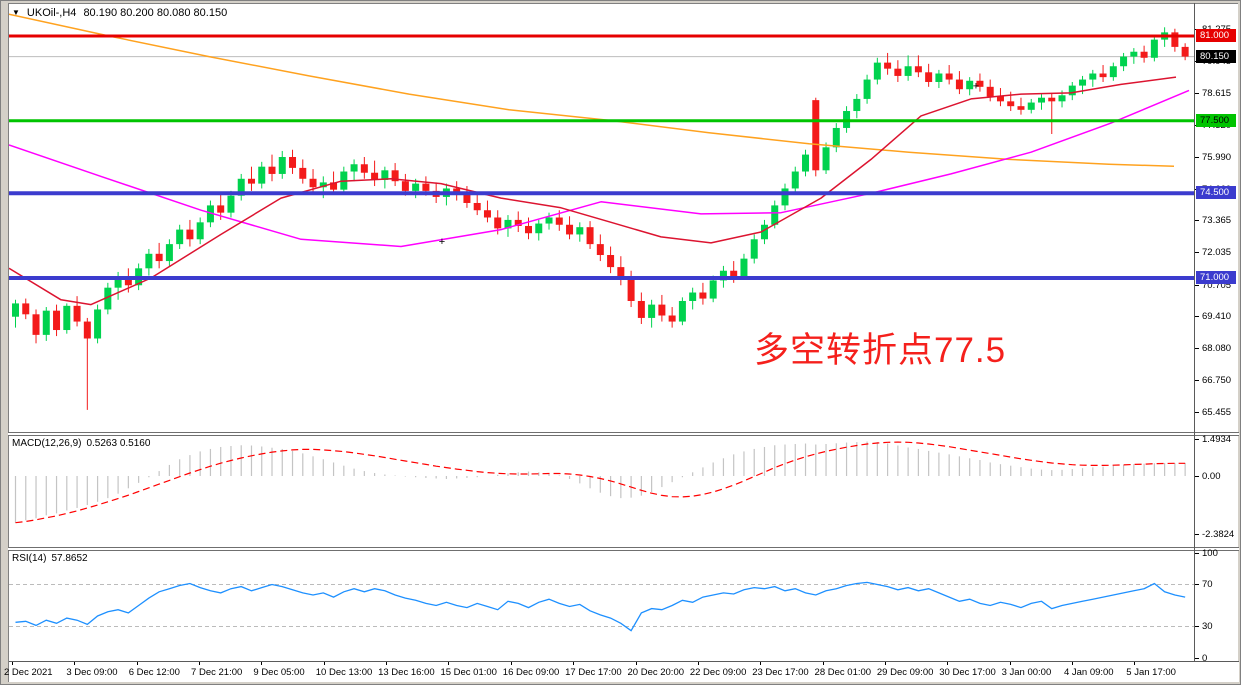 This screenshot has width=1241, height=685. What do you see at coordinates (1151, 672) in the screenshot?
I see `time-axis-label: 5 Jan 17:00` at bounding box center [1151, 672].